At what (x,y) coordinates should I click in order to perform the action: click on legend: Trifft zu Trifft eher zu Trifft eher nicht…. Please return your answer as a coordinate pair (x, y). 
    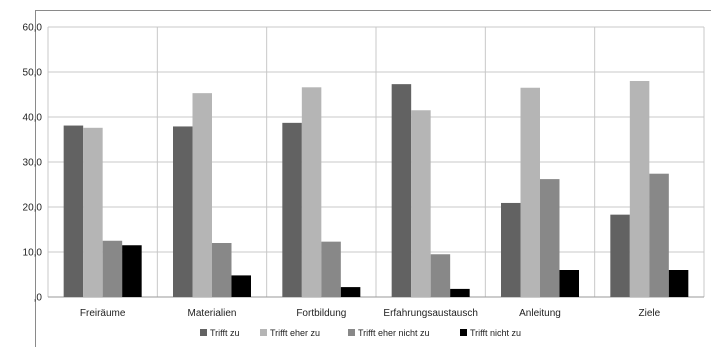
    Looking at the image, I should click on (360, 333).